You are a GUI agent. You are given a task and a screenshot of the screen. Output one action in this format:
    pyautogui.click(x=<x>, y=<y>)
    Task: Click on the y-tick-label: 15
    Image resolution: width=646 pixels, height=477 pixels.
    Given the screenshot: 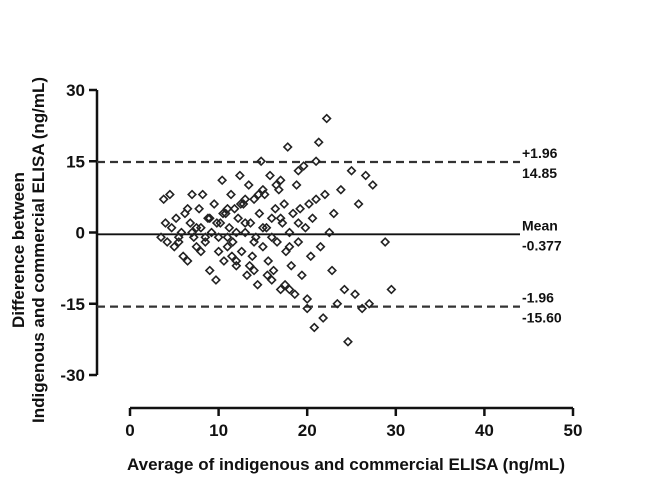 What is the action you would take?
    pyautogui.click(x=75, y=161)
    